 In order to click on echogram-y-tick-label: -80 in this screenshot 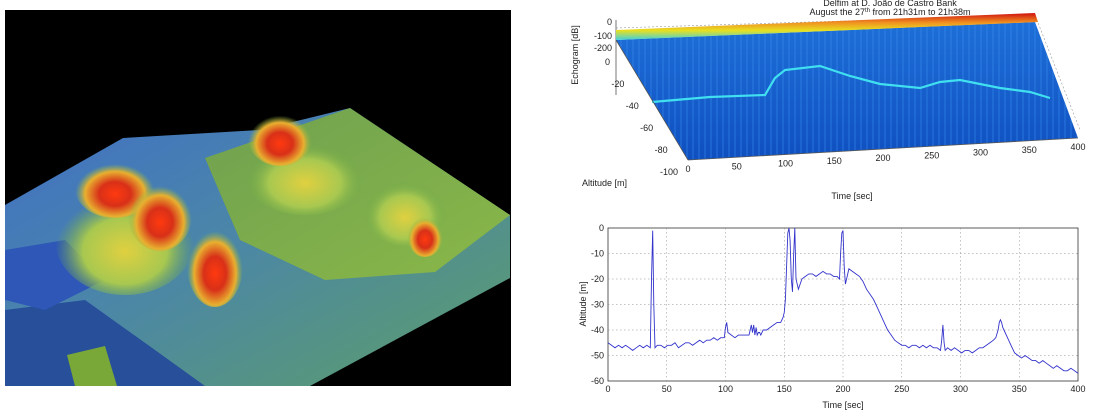, I will do `click(661, 150)`.